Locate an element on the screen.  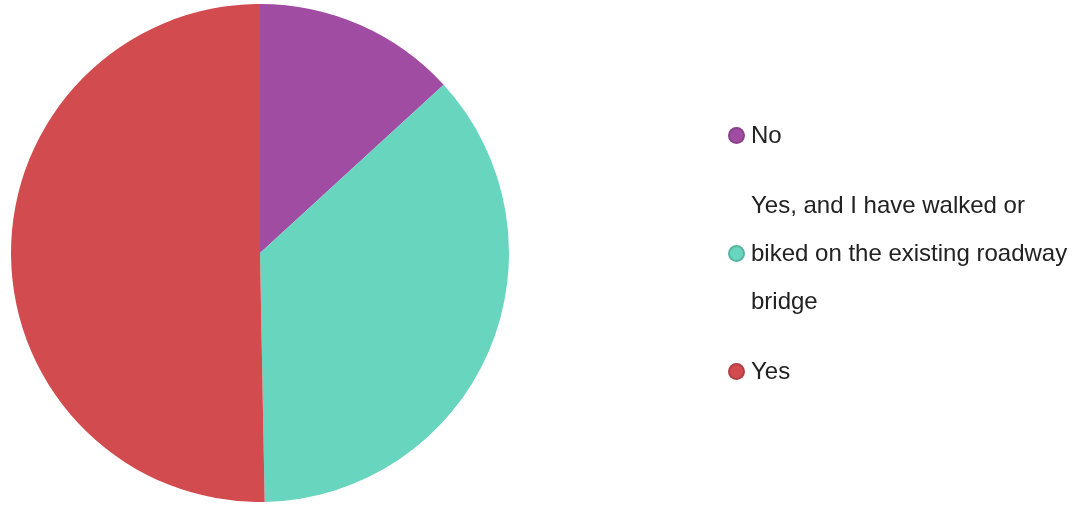
legend-label: No is located at coordinates (766, 135).